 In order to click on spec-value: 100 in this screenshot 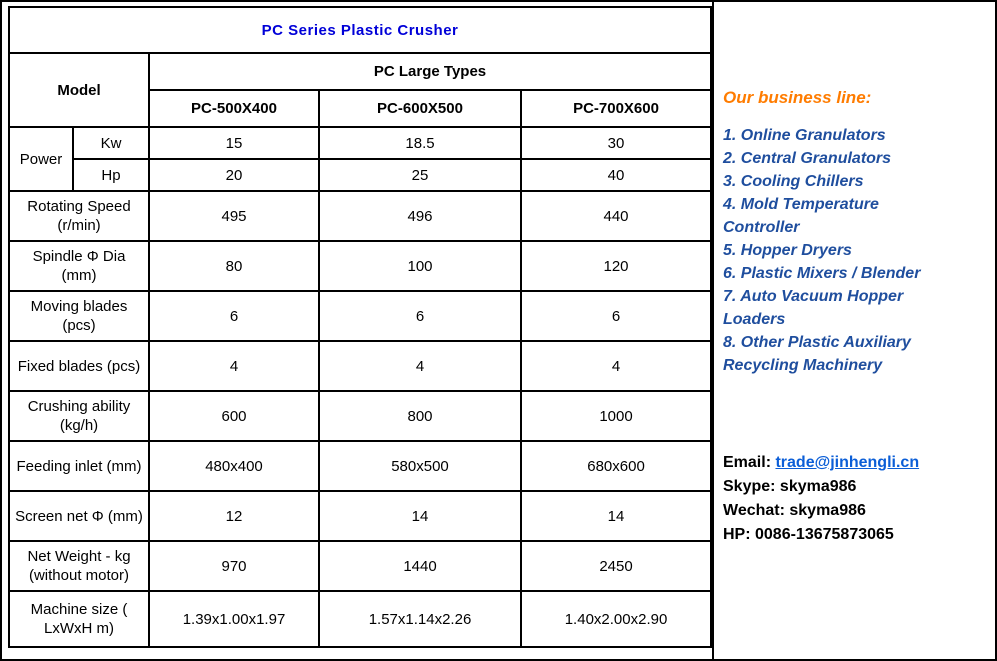, I will do `click(420, 266)`.